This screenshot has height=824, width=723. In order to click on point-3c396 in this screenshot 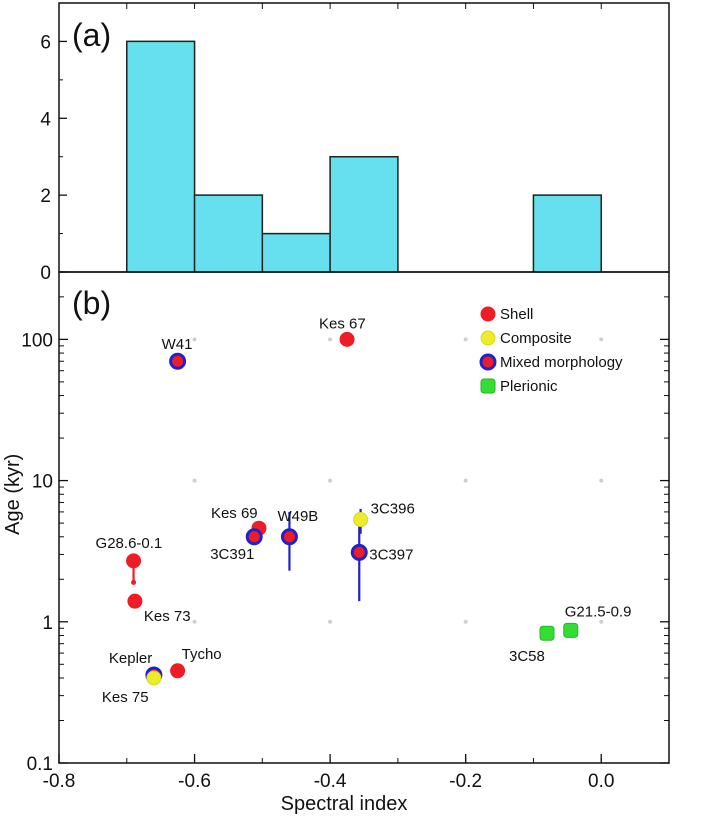, I will do `click(361, 520)`.